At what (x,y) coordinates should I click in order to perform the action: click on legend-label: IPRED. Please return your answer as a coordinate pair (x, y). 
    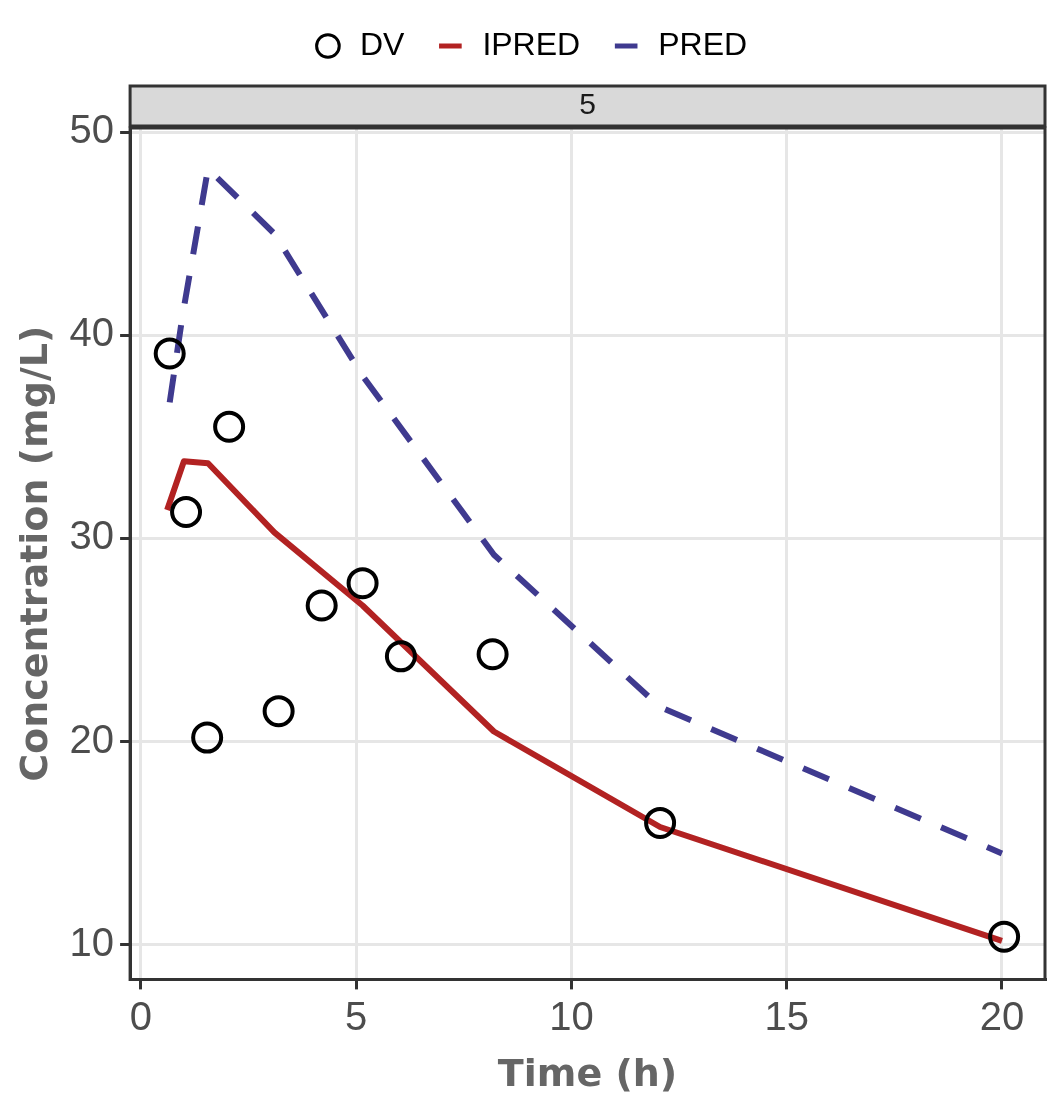
    Looking at the image, I should click on (531, 43).